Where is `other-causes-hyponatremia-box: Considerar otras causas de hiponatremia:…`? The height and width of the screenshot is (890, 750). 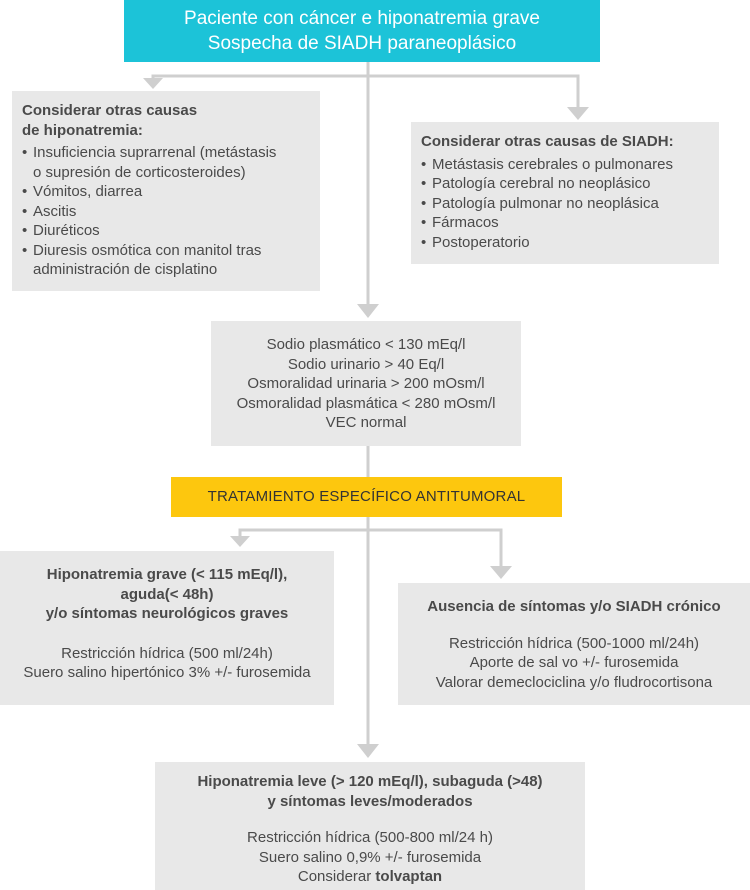 other-causes-hyponatremia-box: Considerar otras causas de hiponatremia:… is located at coordinates (166, 191).